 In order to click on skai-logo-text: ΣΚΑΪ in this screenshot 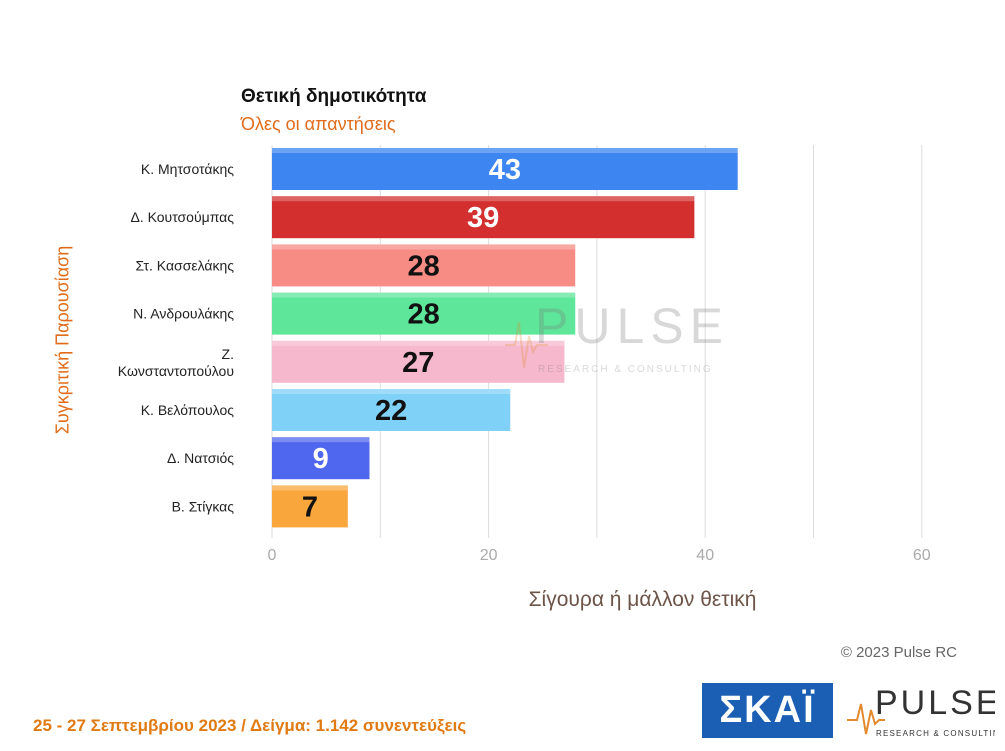, I will do `click(767, 710)`.